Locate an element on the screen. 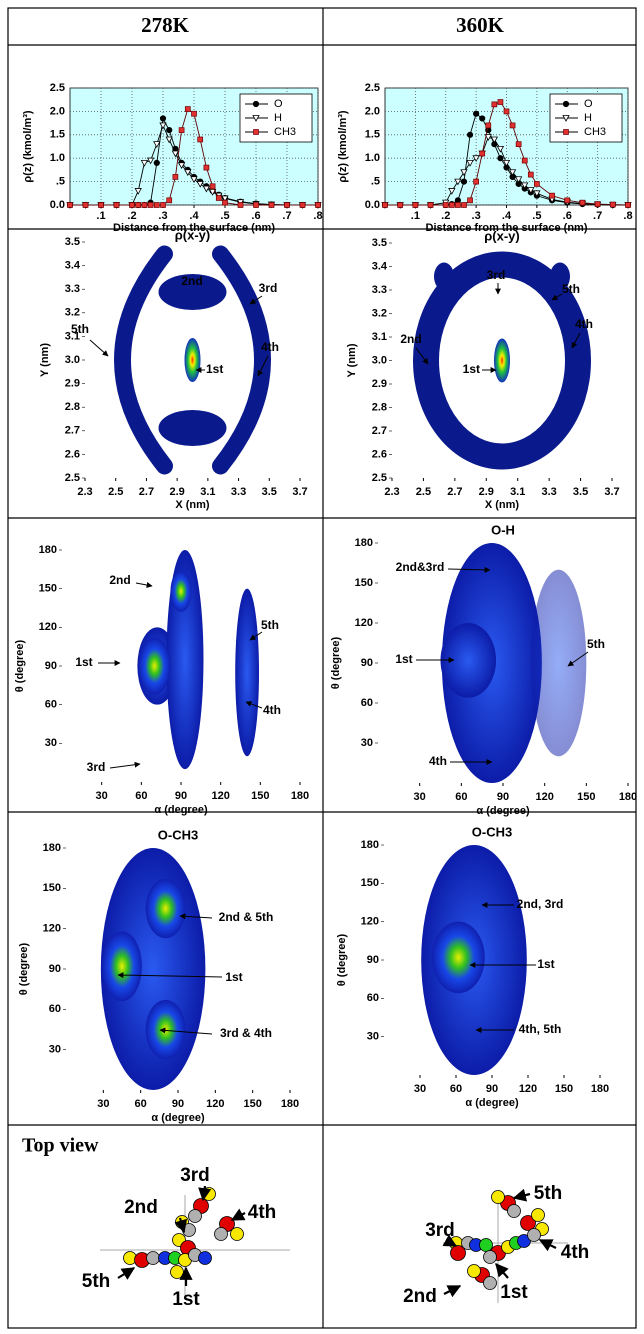  x-tick-label: 30 is located at coordinates (102, 796).